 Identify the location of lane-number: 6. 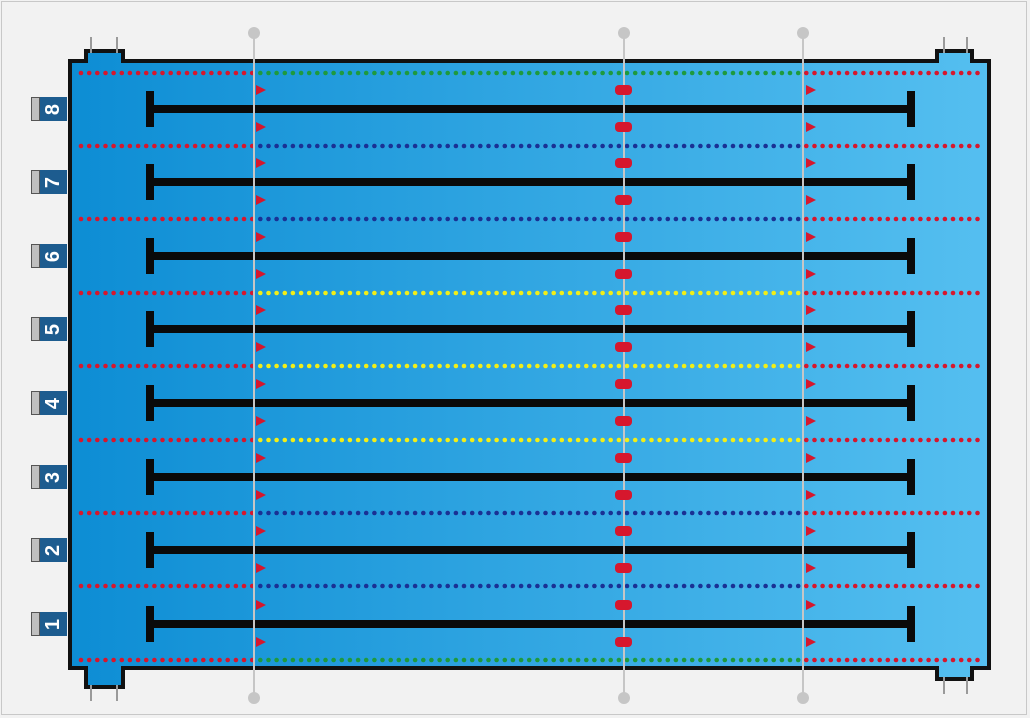
(53, 256).